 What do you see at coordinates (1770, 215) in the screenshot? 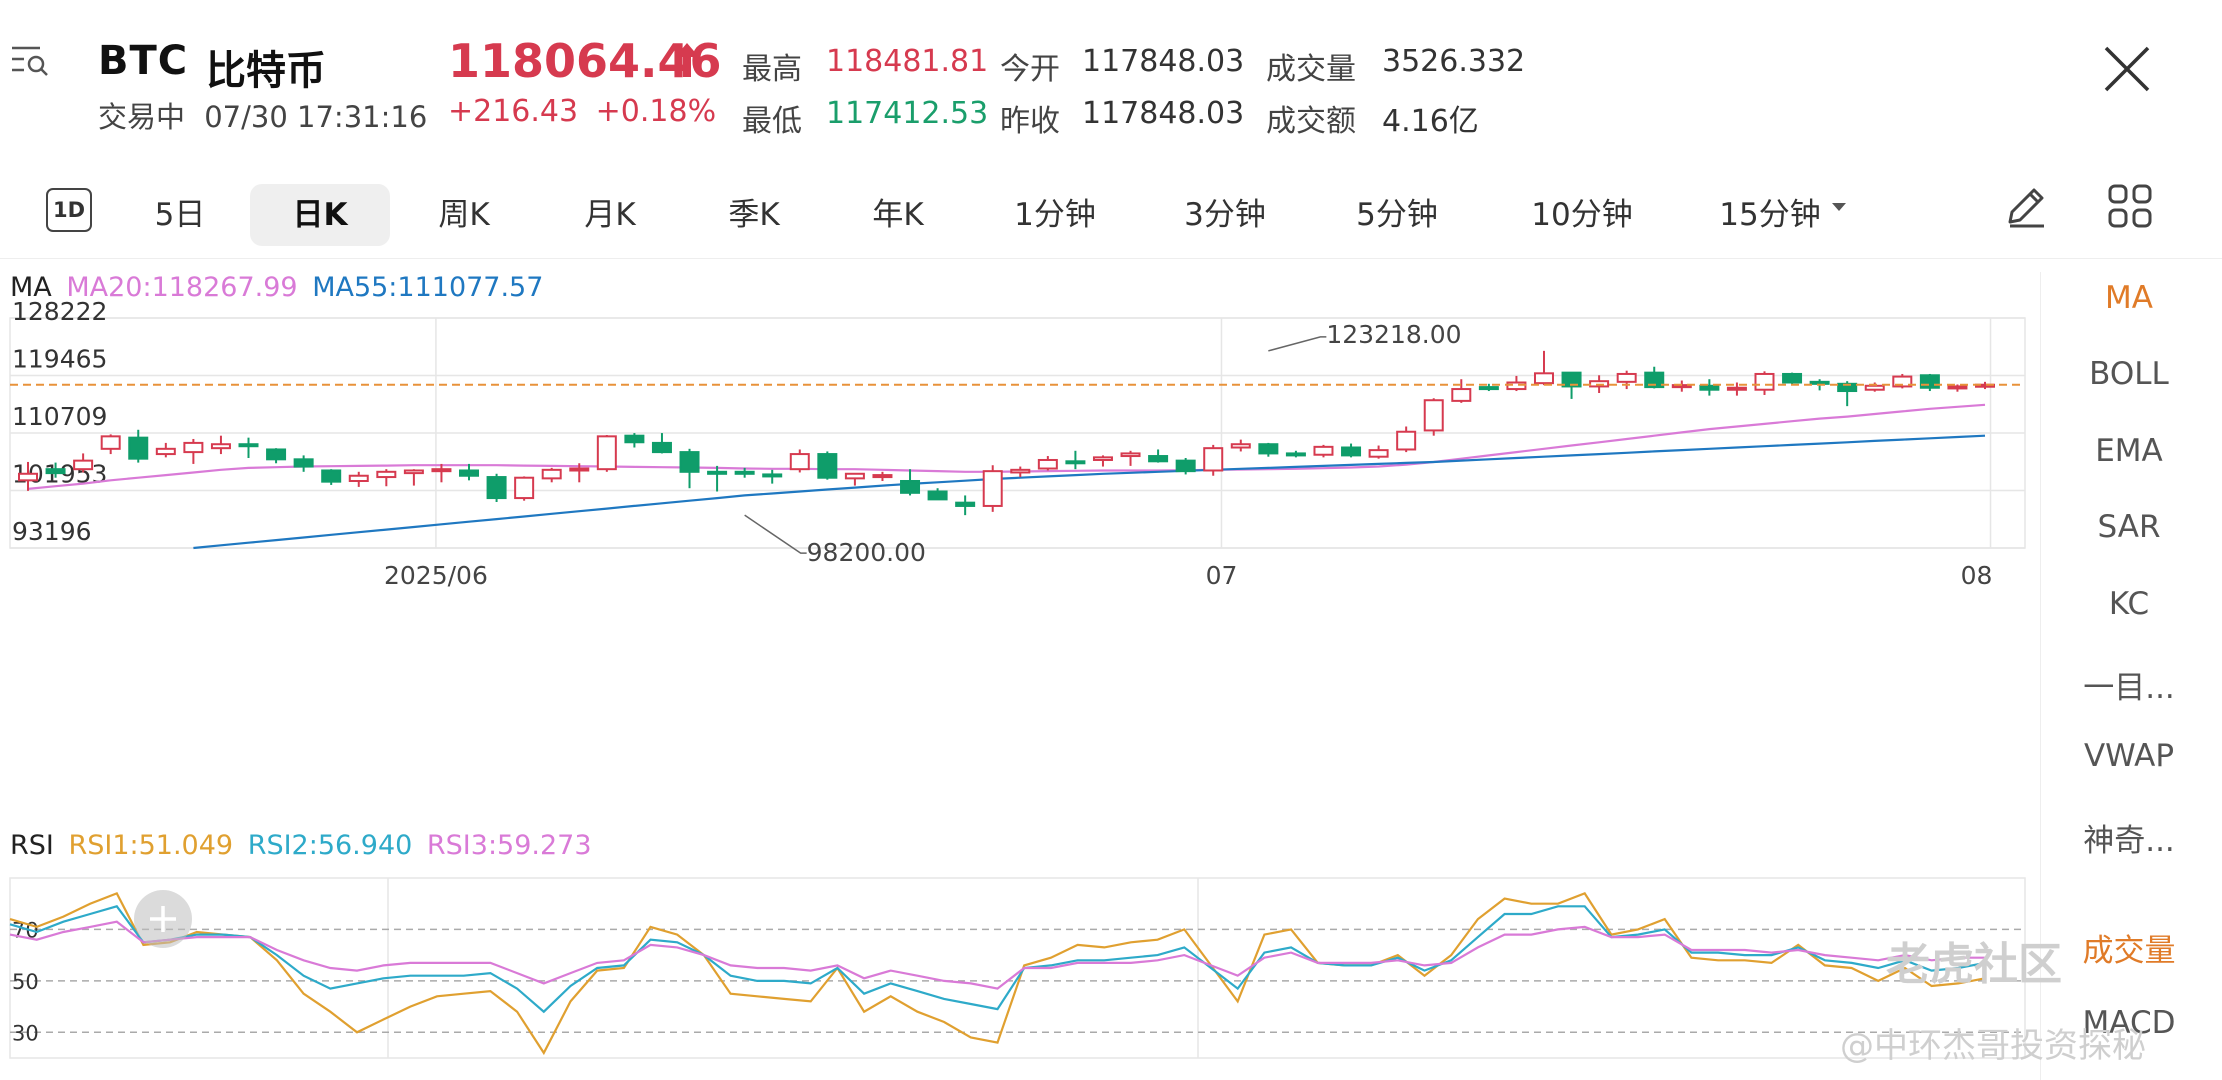
I see `tab-15-min: 15分钟` at bounding box center [1770, 215].